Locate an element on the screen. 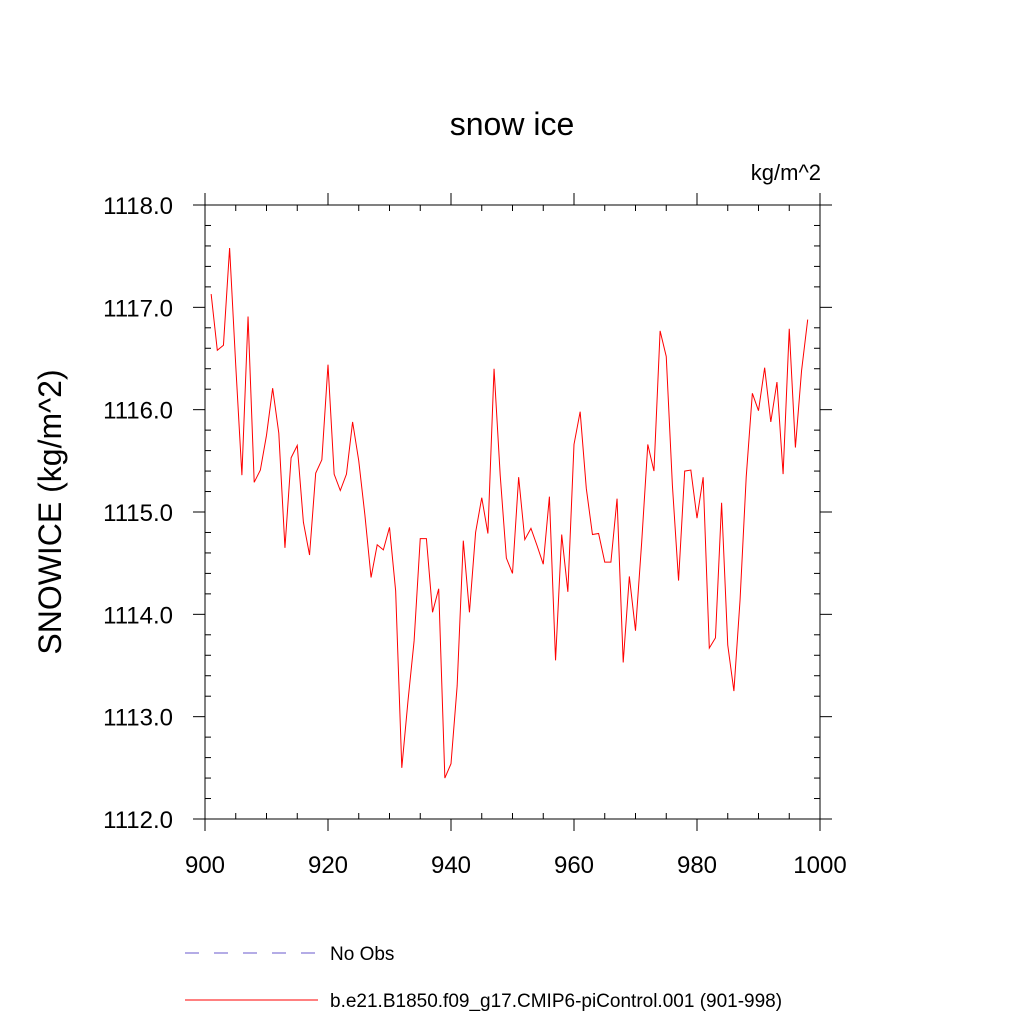 The width and height of the screenshot is (1024, 1024). legend-label-no-obs: No Obs is located at coordinates (362, 954).